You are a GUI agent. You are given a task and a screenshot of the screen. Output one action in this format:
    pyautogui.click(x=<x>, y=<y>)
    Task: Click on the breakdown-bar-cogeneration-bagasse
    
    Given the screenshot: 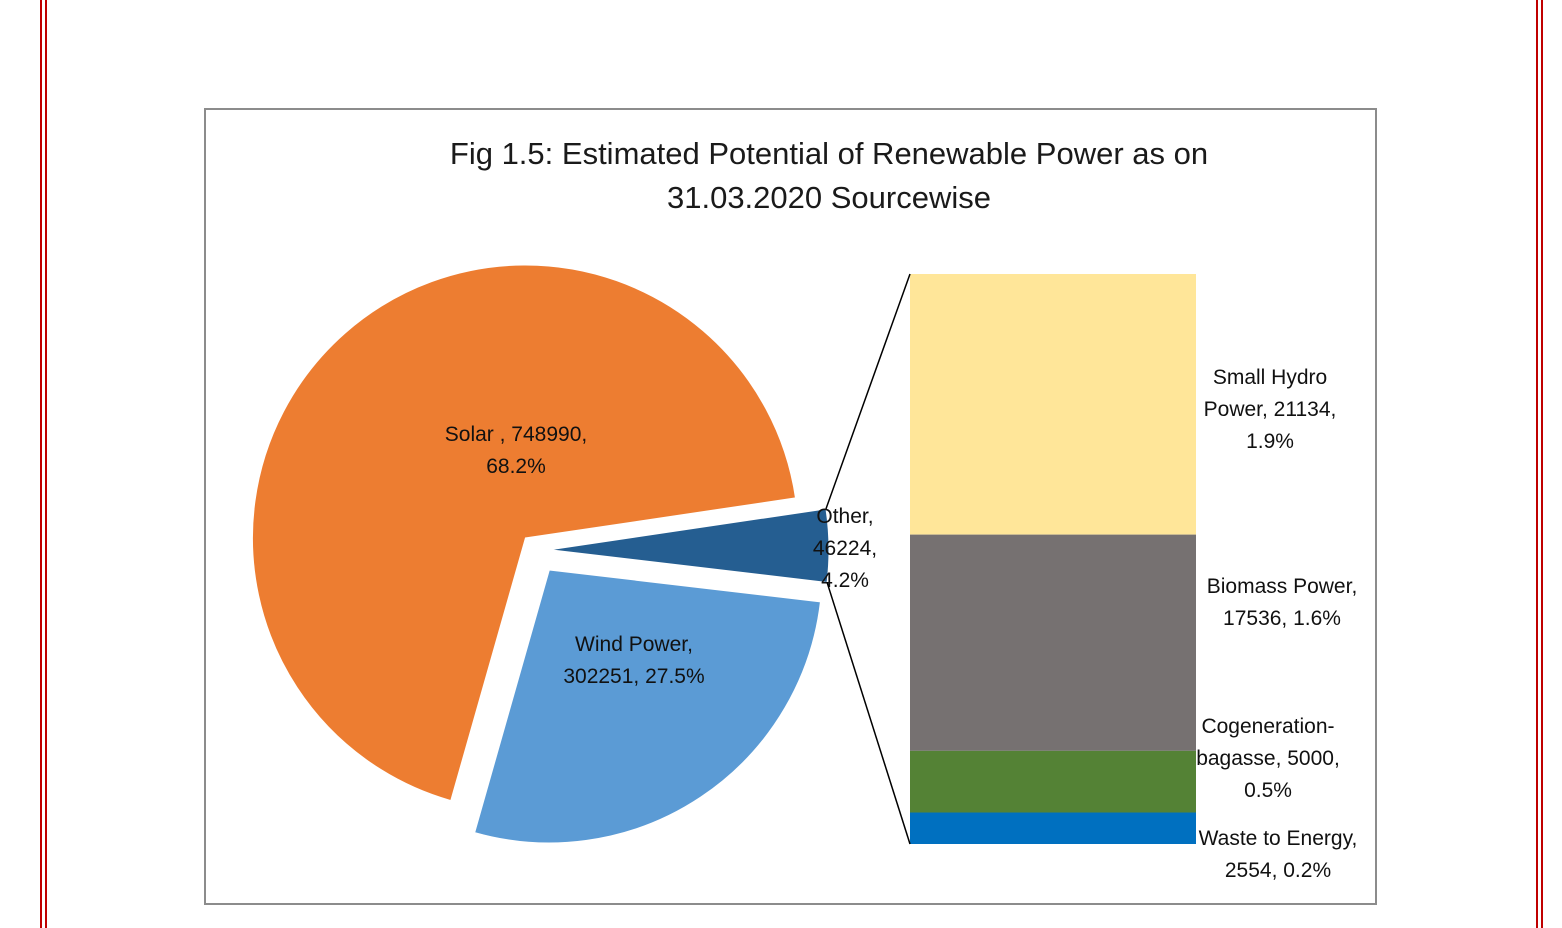 What is the action you would take?
    pyautogui.click(x=1053, y=781)
    